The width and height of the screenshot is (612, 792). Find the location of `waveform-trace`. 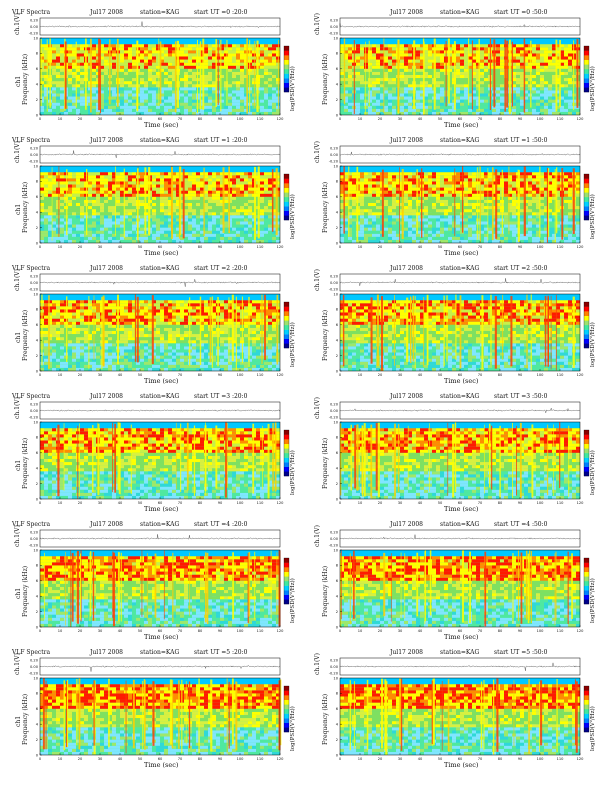

waveform-trace is located at coordinates (160, 24).